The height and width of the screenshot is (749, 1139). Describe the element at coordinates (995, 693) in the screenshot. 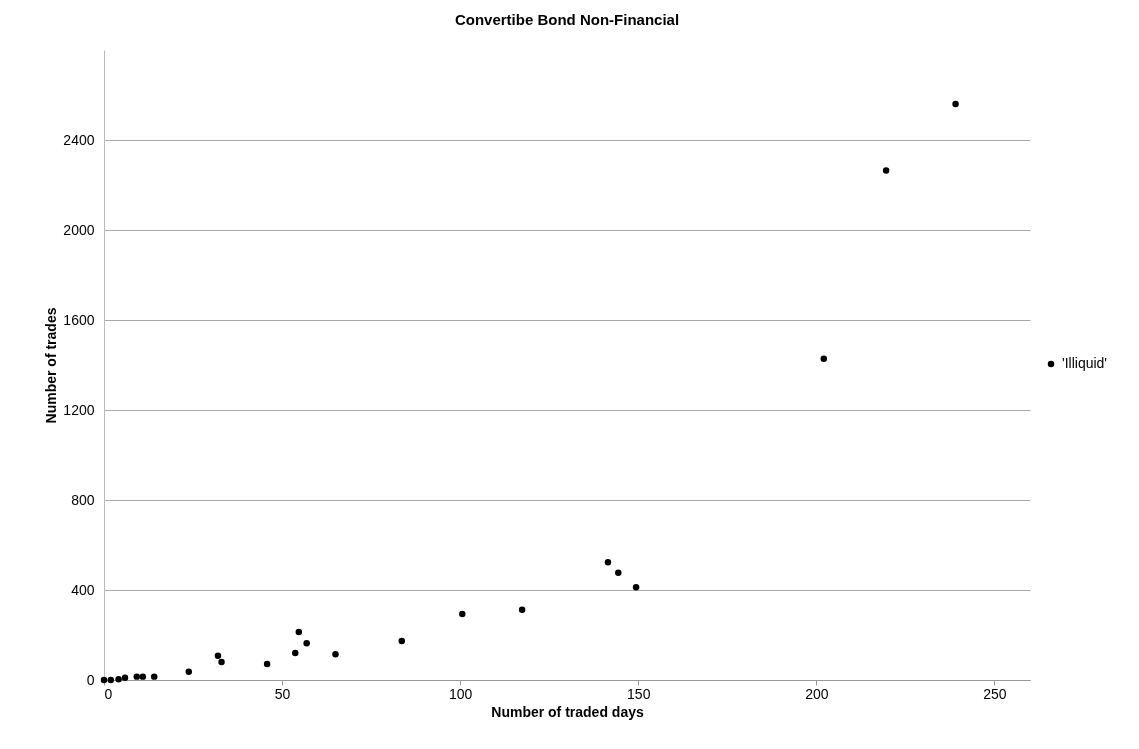

I see `x-tick-label: 250` at that location.